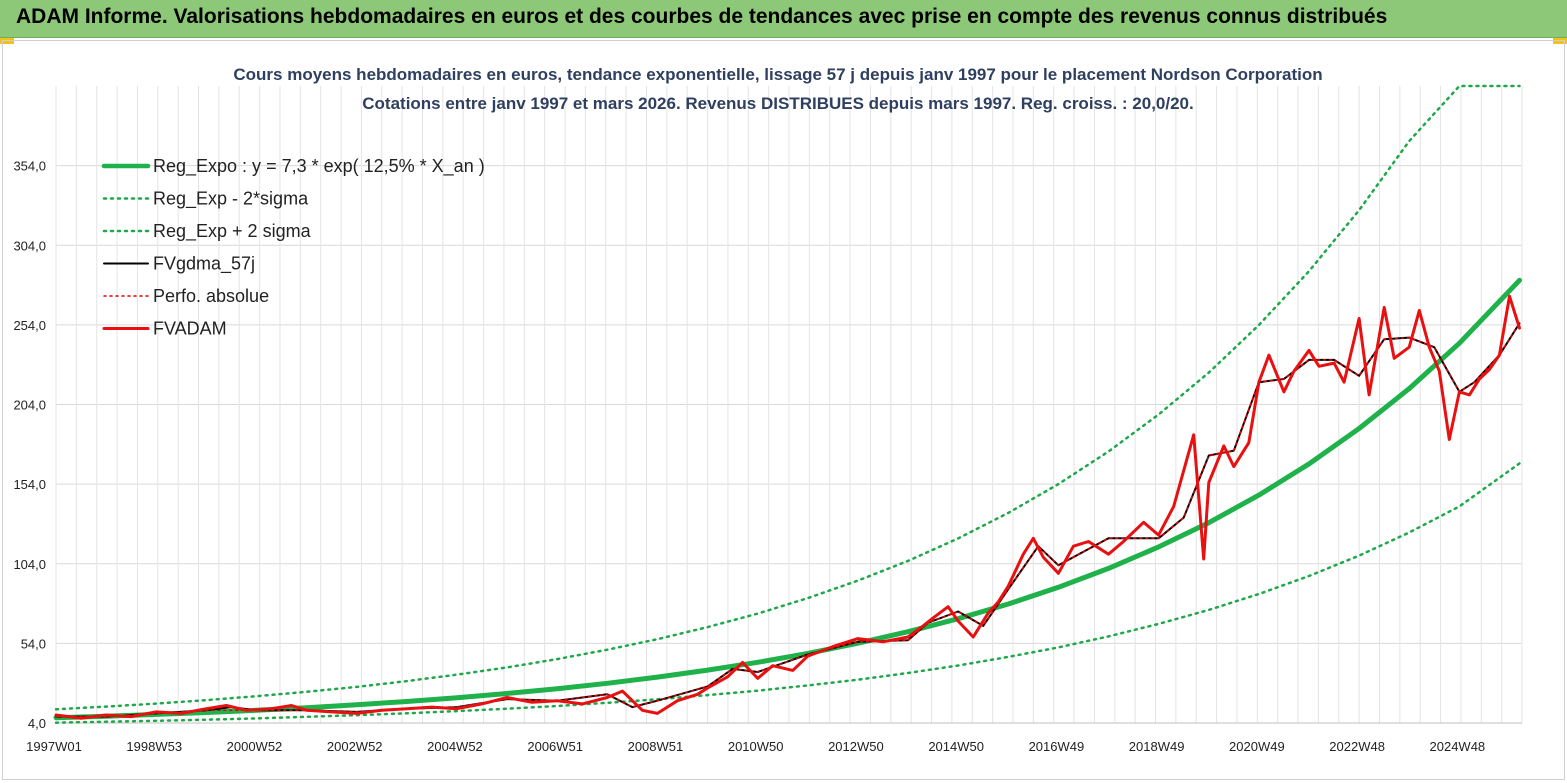  Describe the element at coordinates (231, 199) in the screenshot. I see `legend-label: Reg_Exp - 2*sigma` at that location.